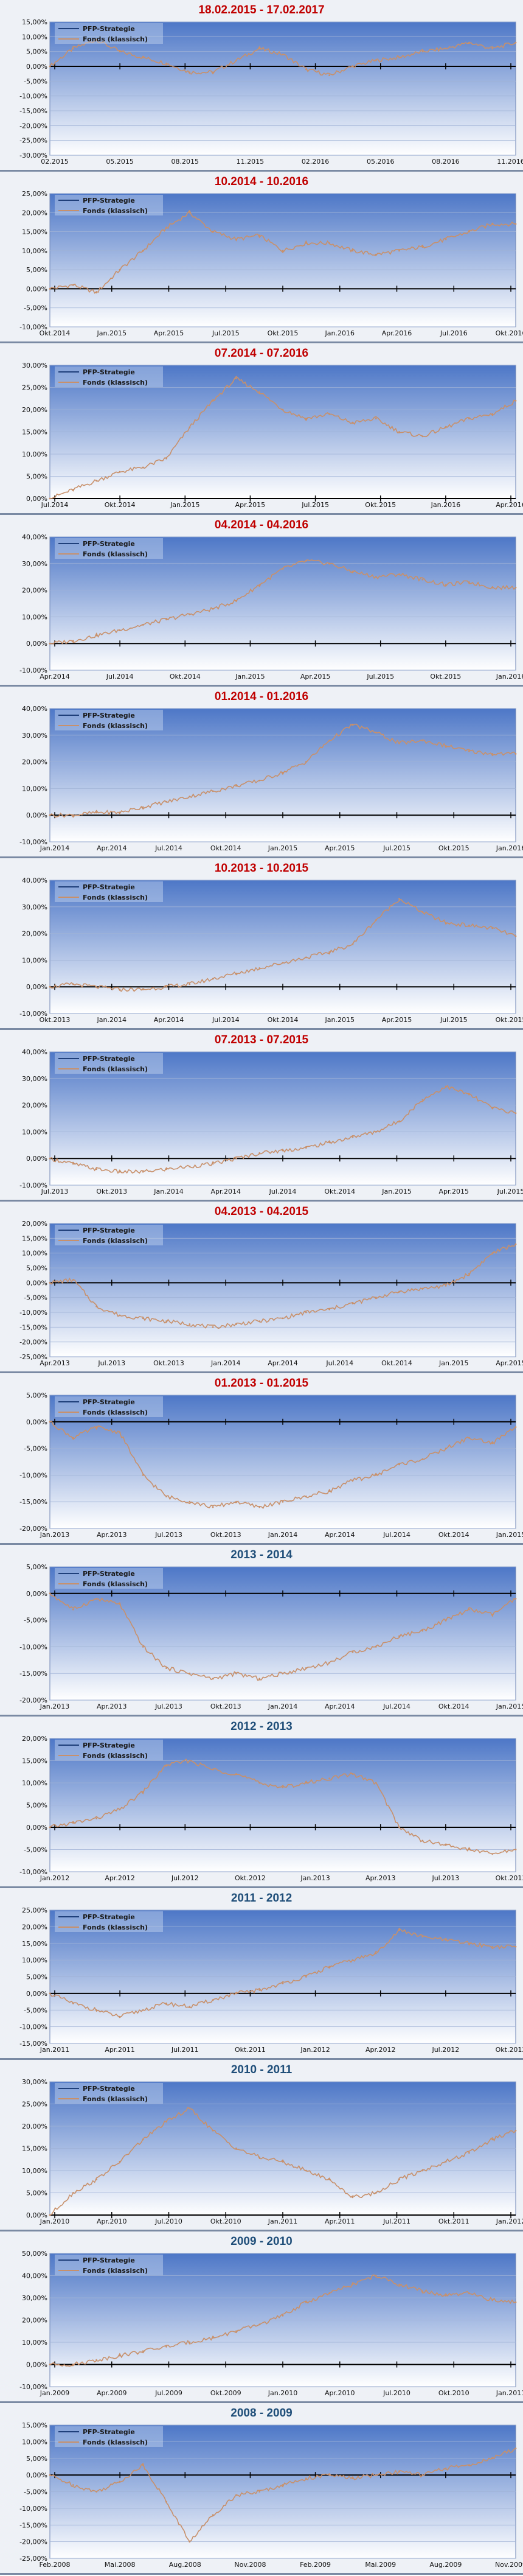 The image size is (523, 2576). I want to click on y-tick-label: -15,00%, so click(33, 2044).